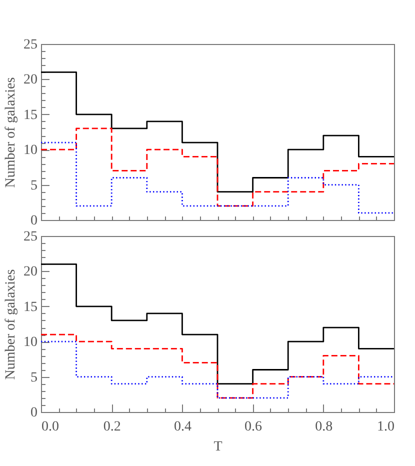  What do you see at coordinates (218, 447) in the screenshot?
I see `x-axis-title: T` at bounding box center [218, 447].